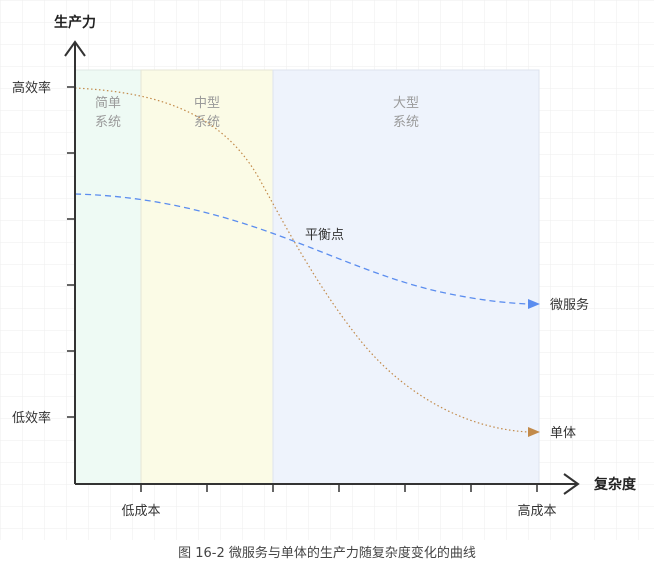 This screenshot has width=654, height=568. I want to click on microservice-label: 微服务, so click(569, 305).